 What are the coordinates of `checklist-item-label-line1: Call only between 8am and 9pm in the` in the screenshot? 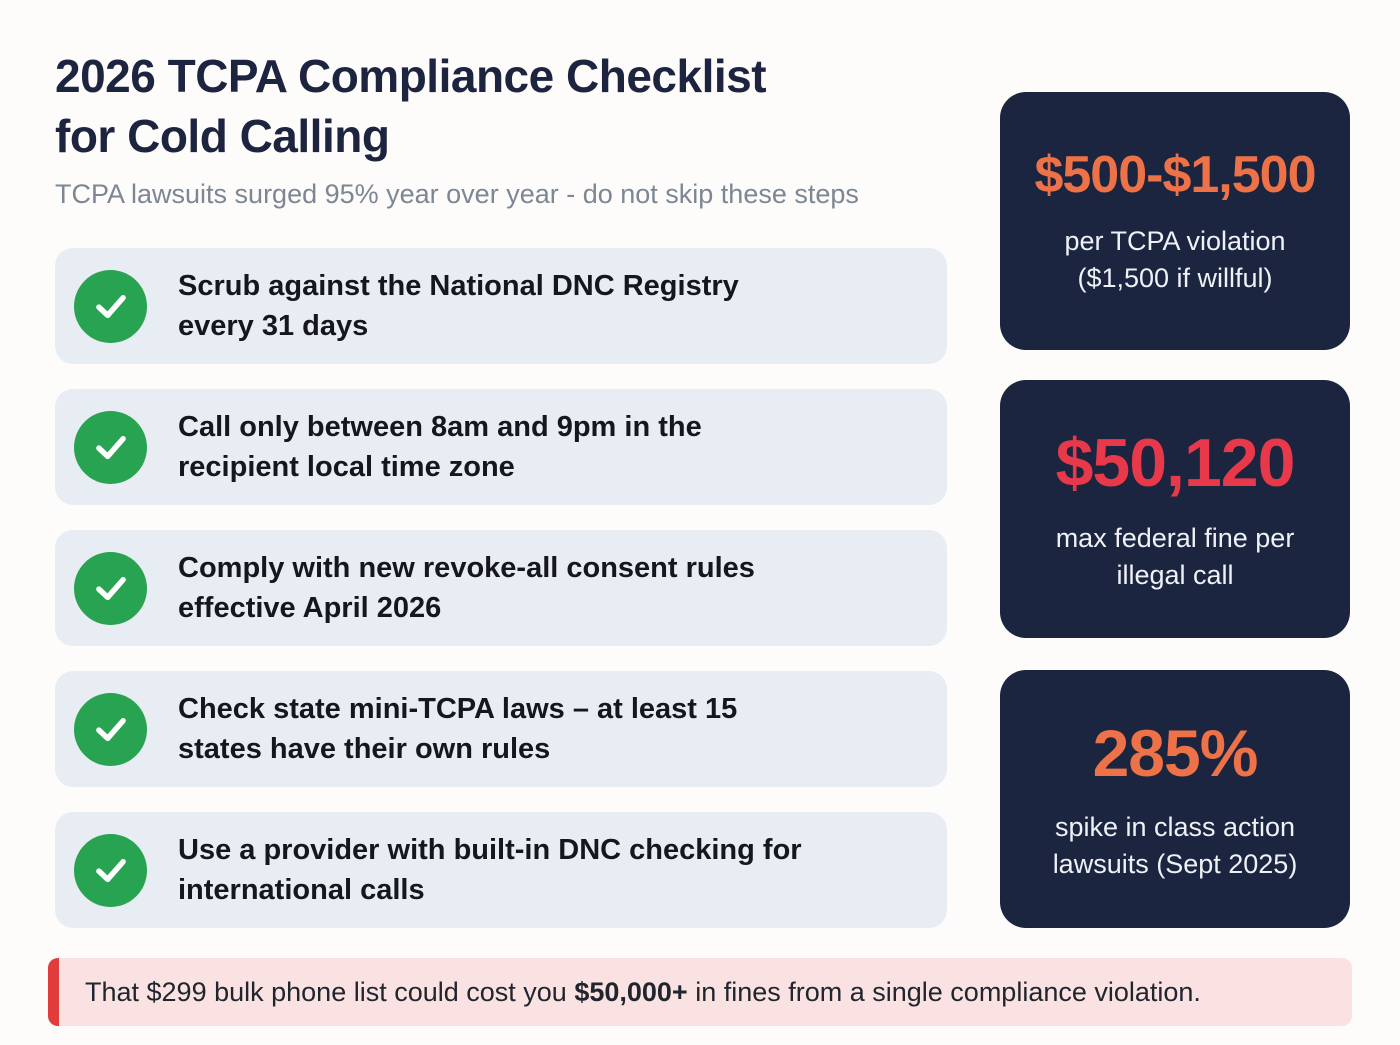 It's located at (440, 427).